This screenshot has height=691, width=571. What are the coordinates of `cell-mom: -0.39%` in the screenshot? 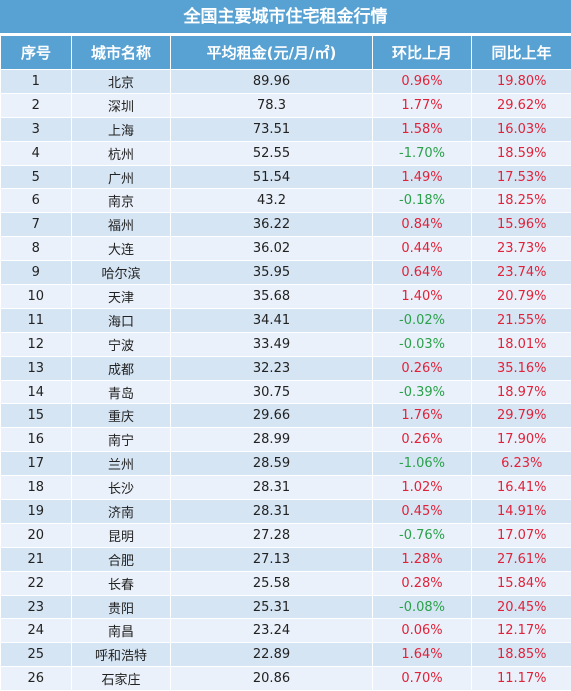 It's located at (422, 392).